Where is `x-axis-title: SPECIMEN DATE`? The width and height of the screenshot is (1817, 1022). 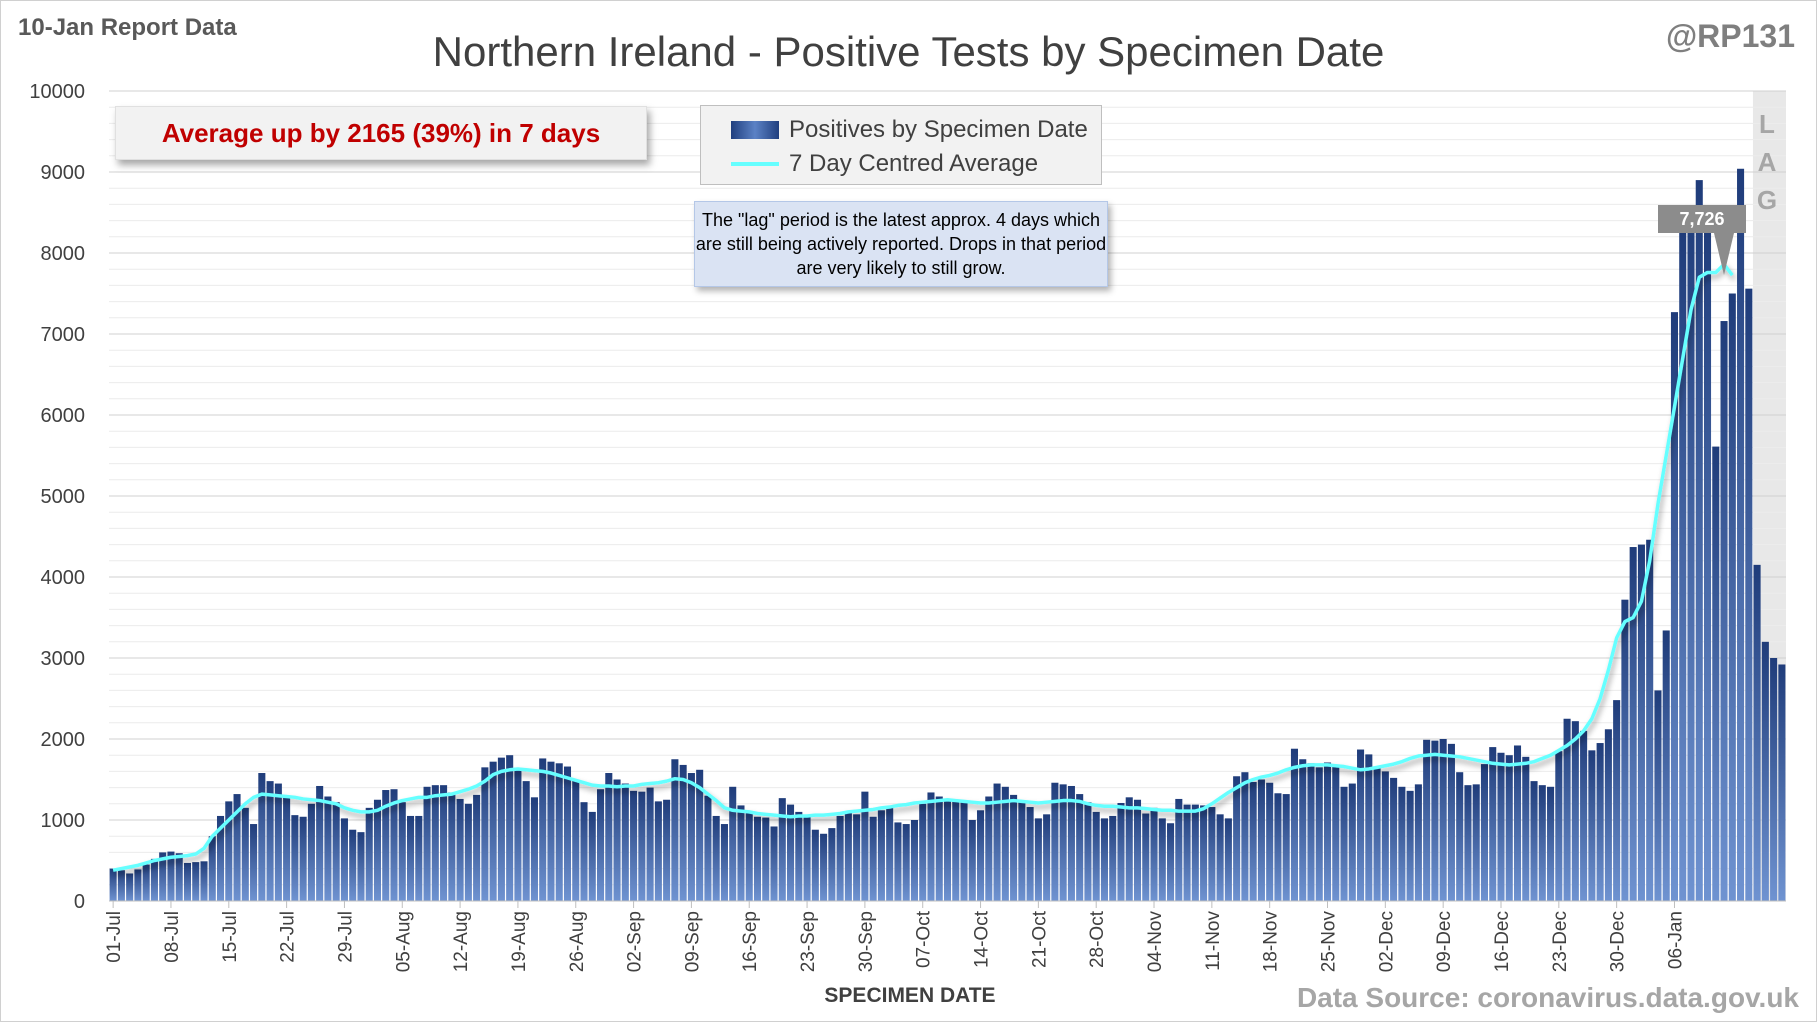 x-axis-title: SPECIMEN DATE is located at coordinates (910, 995).